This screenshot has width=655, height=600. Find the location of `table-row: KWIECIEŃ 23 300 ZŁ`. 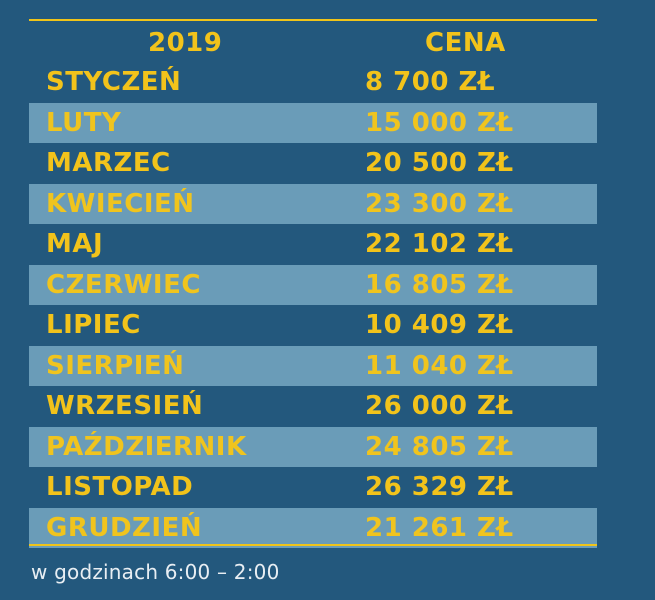

table-row: KWIECIEŃ 23 300 ZŁ is located at coordinates (313, 203).